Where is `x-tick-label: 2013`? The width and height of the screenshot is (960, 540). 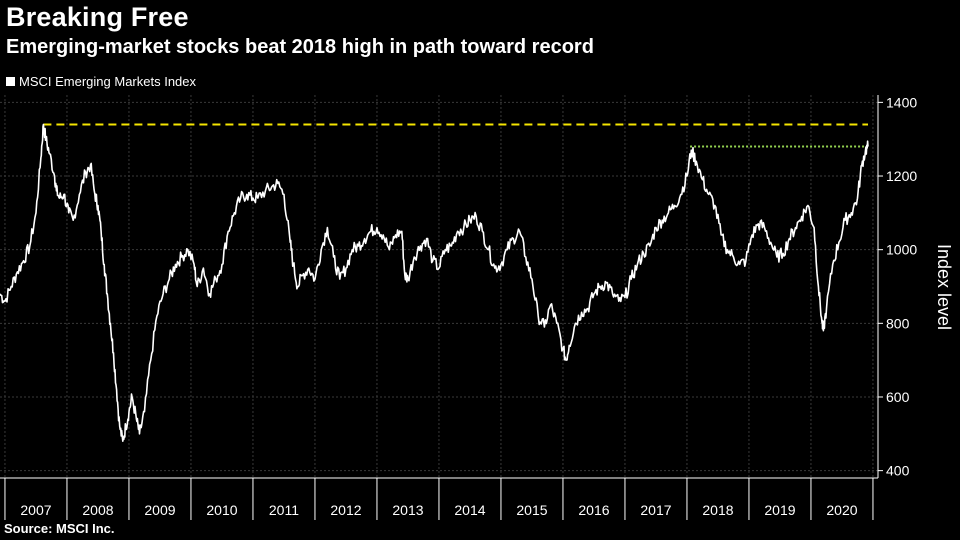 x-tick-label: 2013 is located at coordinates (407, 510).